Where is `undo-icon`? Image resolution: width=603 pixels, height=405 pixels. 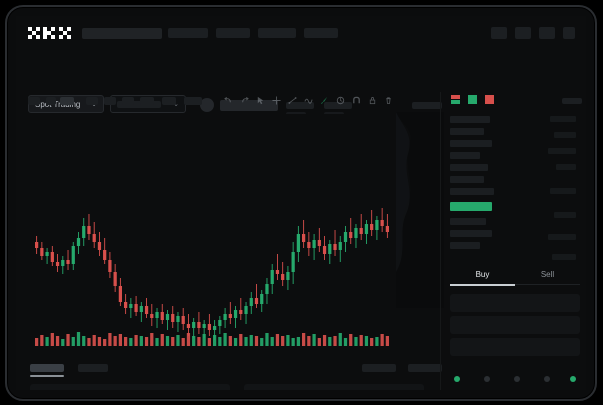
undo-icon is located at coordinates (228, 100).